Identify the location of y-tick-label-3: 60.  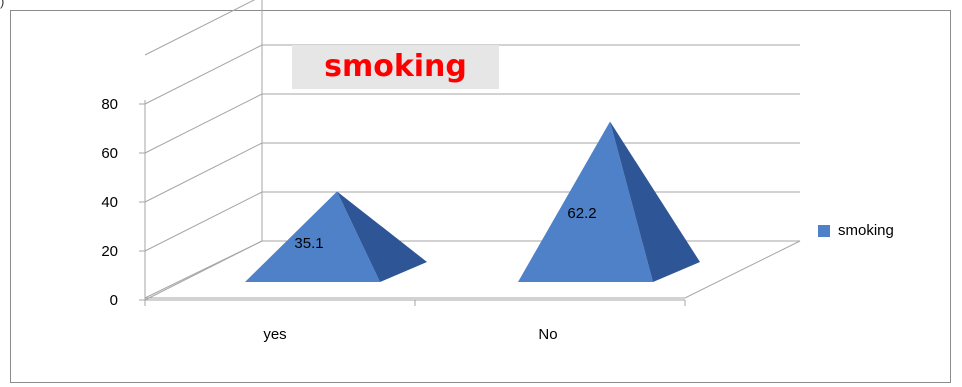
(109, 153).